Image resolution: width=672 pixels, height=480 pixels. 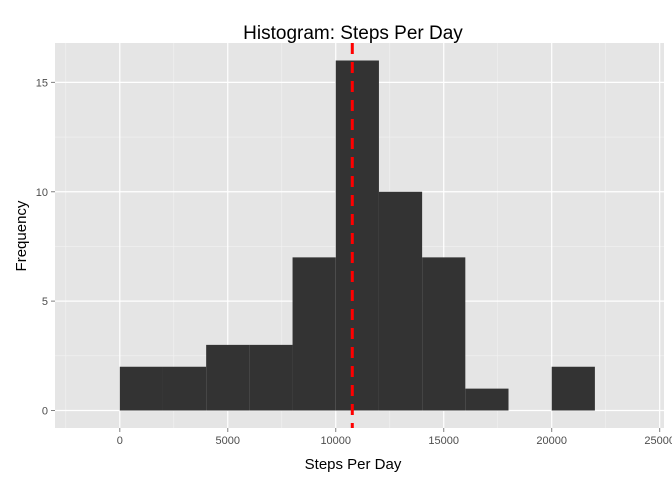 I want to click on x-tick-label: 5000, so click(x=228, y=441).